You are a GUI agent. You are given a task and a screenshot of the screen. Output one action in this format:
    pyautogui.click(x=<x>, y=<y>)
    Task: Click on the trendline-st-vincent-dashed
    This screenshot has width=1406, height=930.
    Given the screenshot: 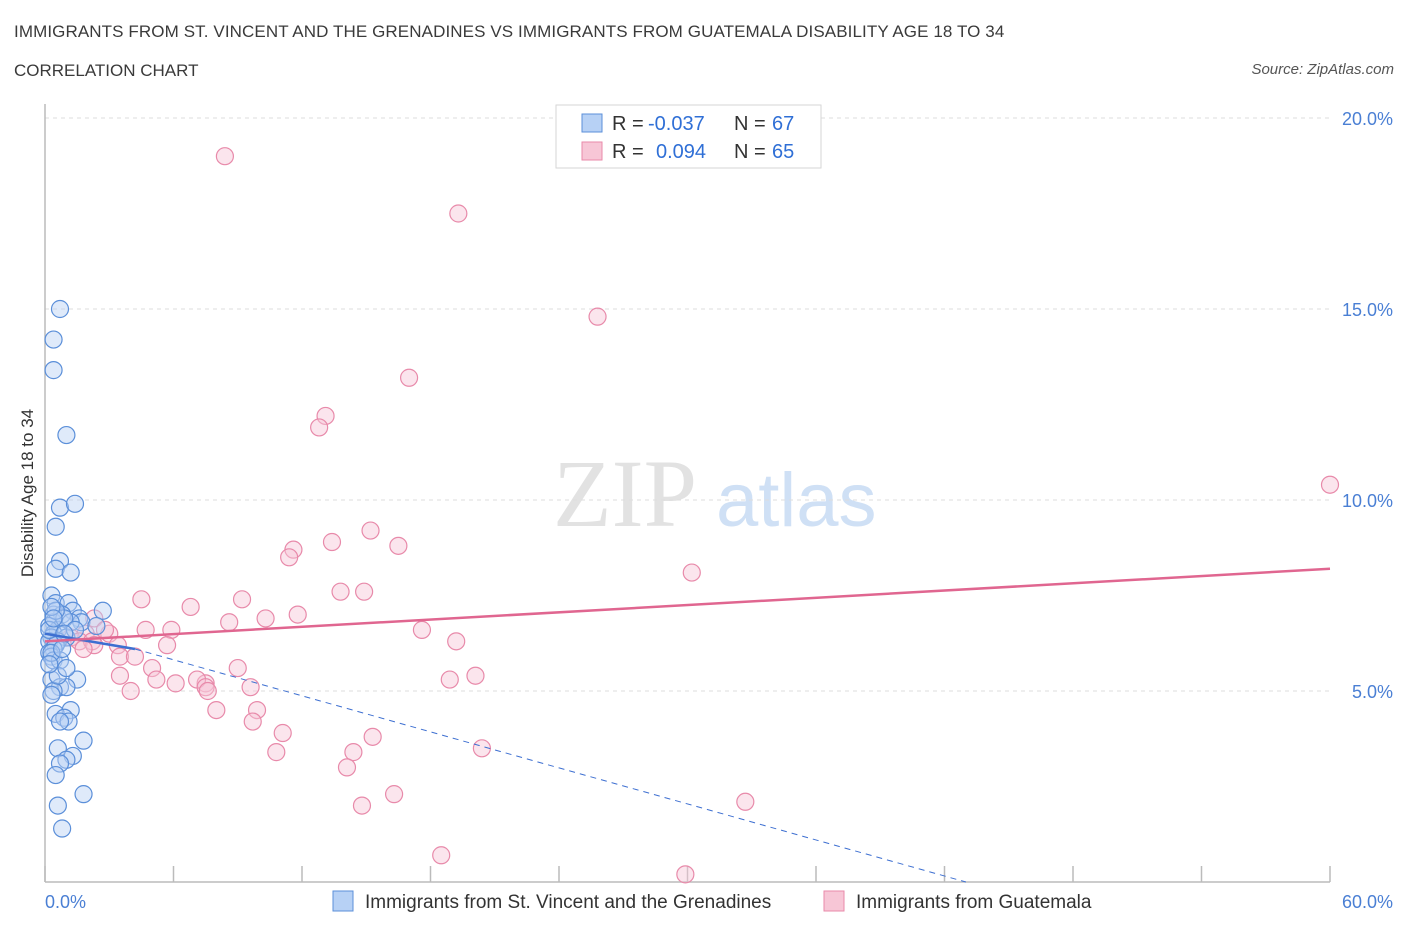 What is the action you would take?
    pyautogui.click(x=550, y=765)
    